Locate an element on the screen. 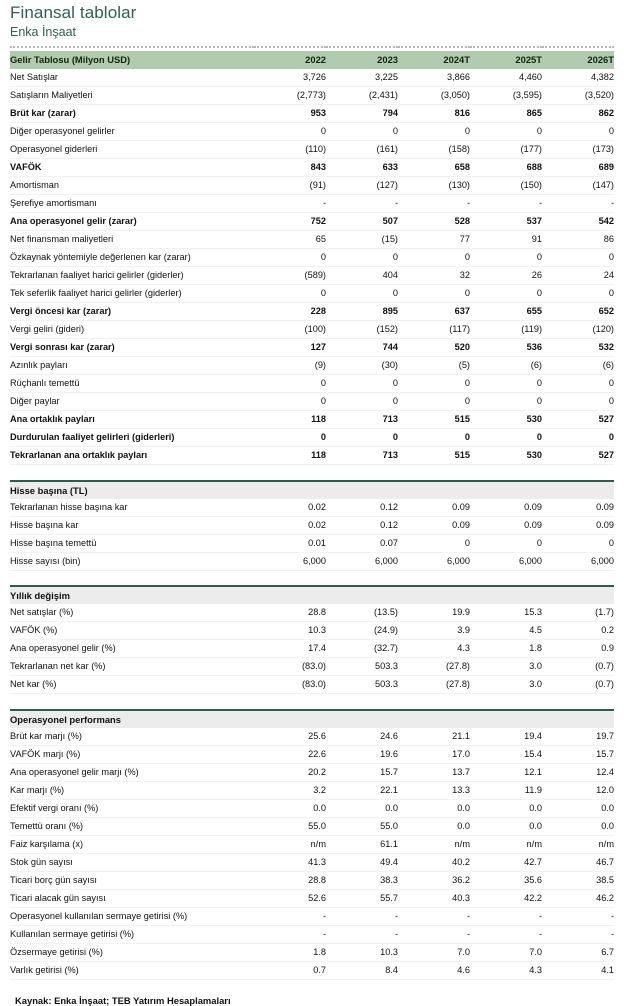 The image size is (624, 1006). cell-value: (110) is located at coordinates (290, 149).